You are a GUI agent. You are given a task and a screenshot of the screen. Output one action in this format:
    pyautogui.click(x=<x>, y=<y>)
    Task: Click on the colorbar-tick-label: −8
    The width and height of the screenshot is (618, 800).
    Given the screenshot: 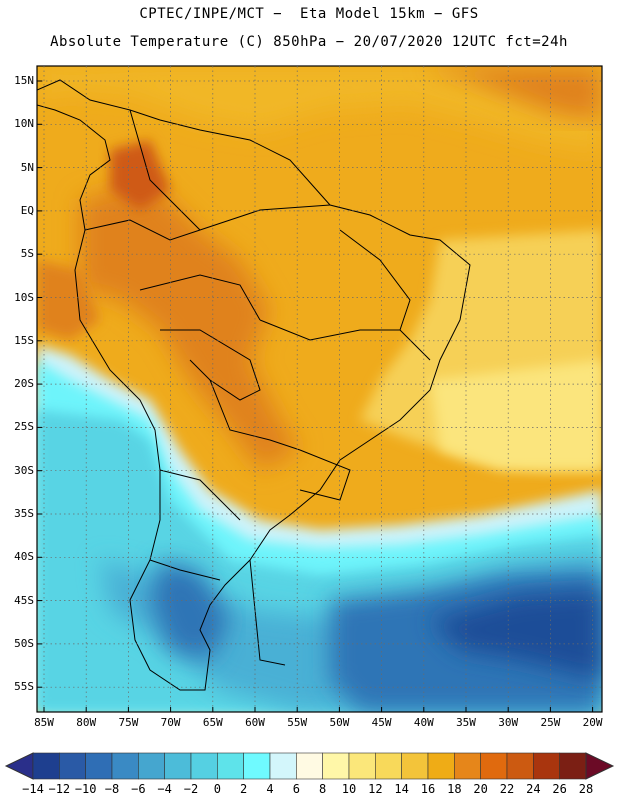 What is the action you would take?
    pyautogui.click(x=112, y=789)
    